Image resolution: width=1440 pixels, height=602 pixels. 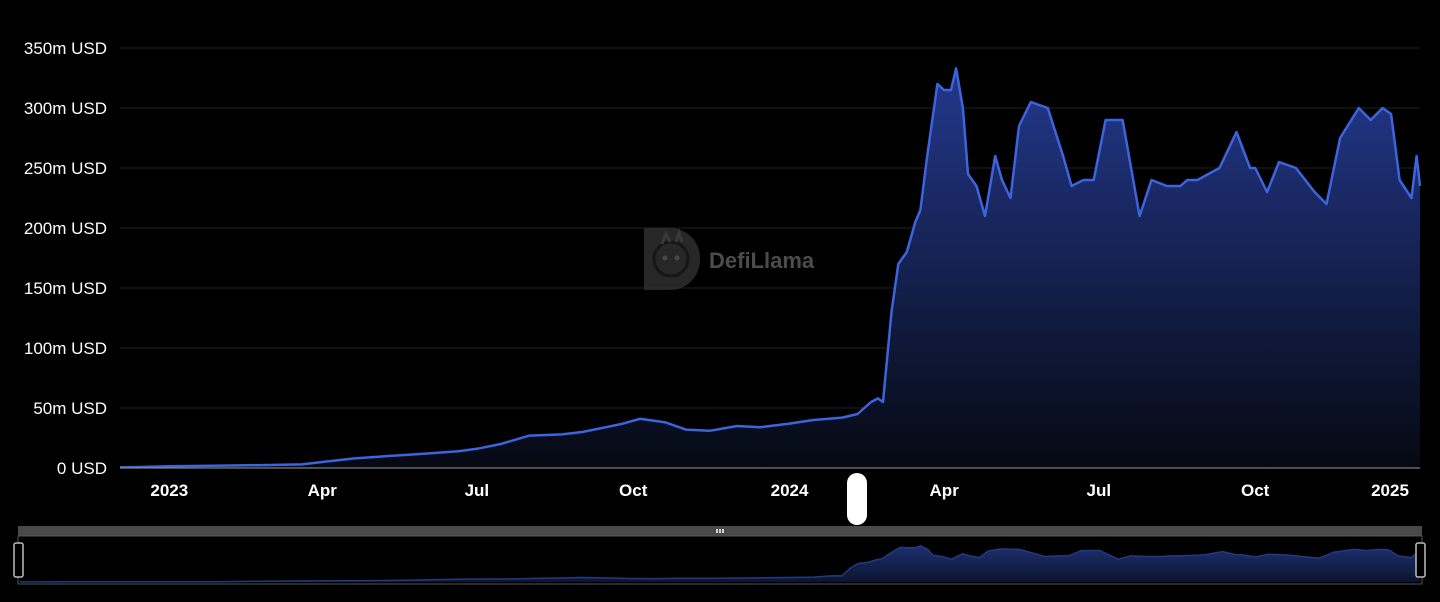 What do you see at coordinates (1390, 490) in the screenshot?
I see `x-tick-label: 2025` at bounding box center [1390, 490].